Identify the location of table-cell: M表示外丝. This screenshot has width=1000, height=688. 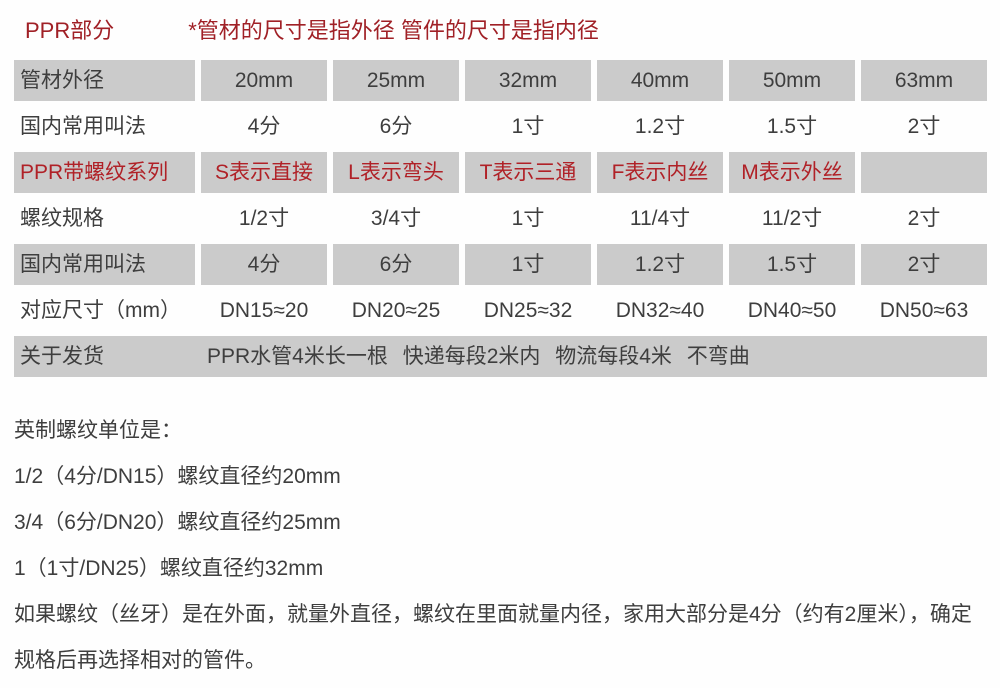
(792, 172).